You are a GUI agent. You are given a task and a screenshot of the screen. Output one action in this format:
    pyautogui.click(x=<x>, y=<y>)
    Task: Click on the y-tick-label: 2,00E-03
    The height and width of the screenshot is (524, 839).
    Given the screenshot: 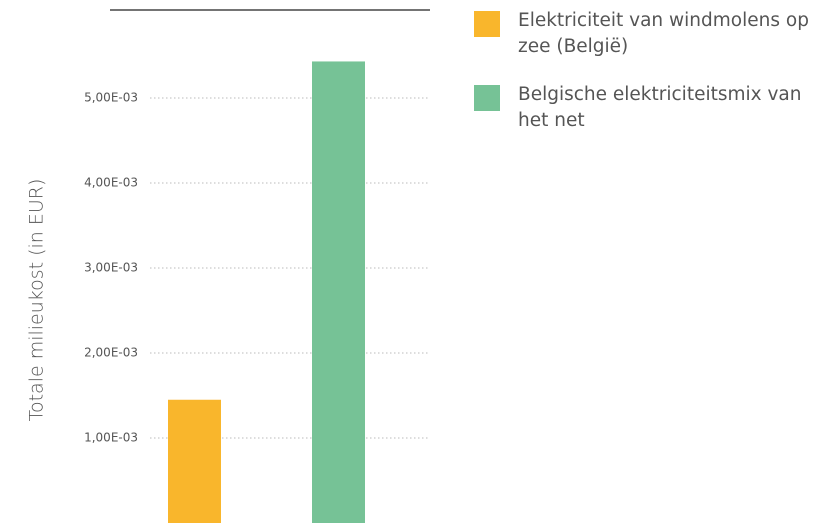 What is the action you would take?
    pyautogui.click(x=111, y=353)
    